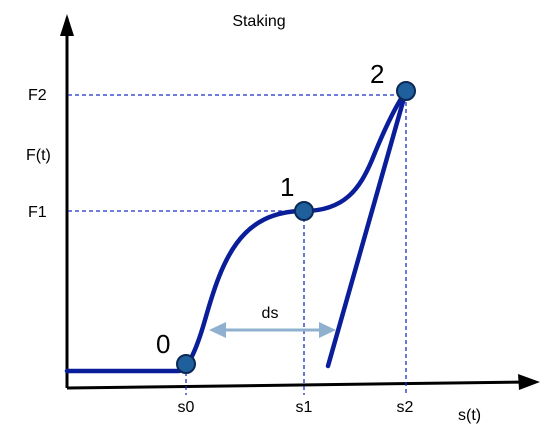 The height and width of the screenshot is (430, 541). I want to click on x-tick-s2: s2, so click(405, 407).